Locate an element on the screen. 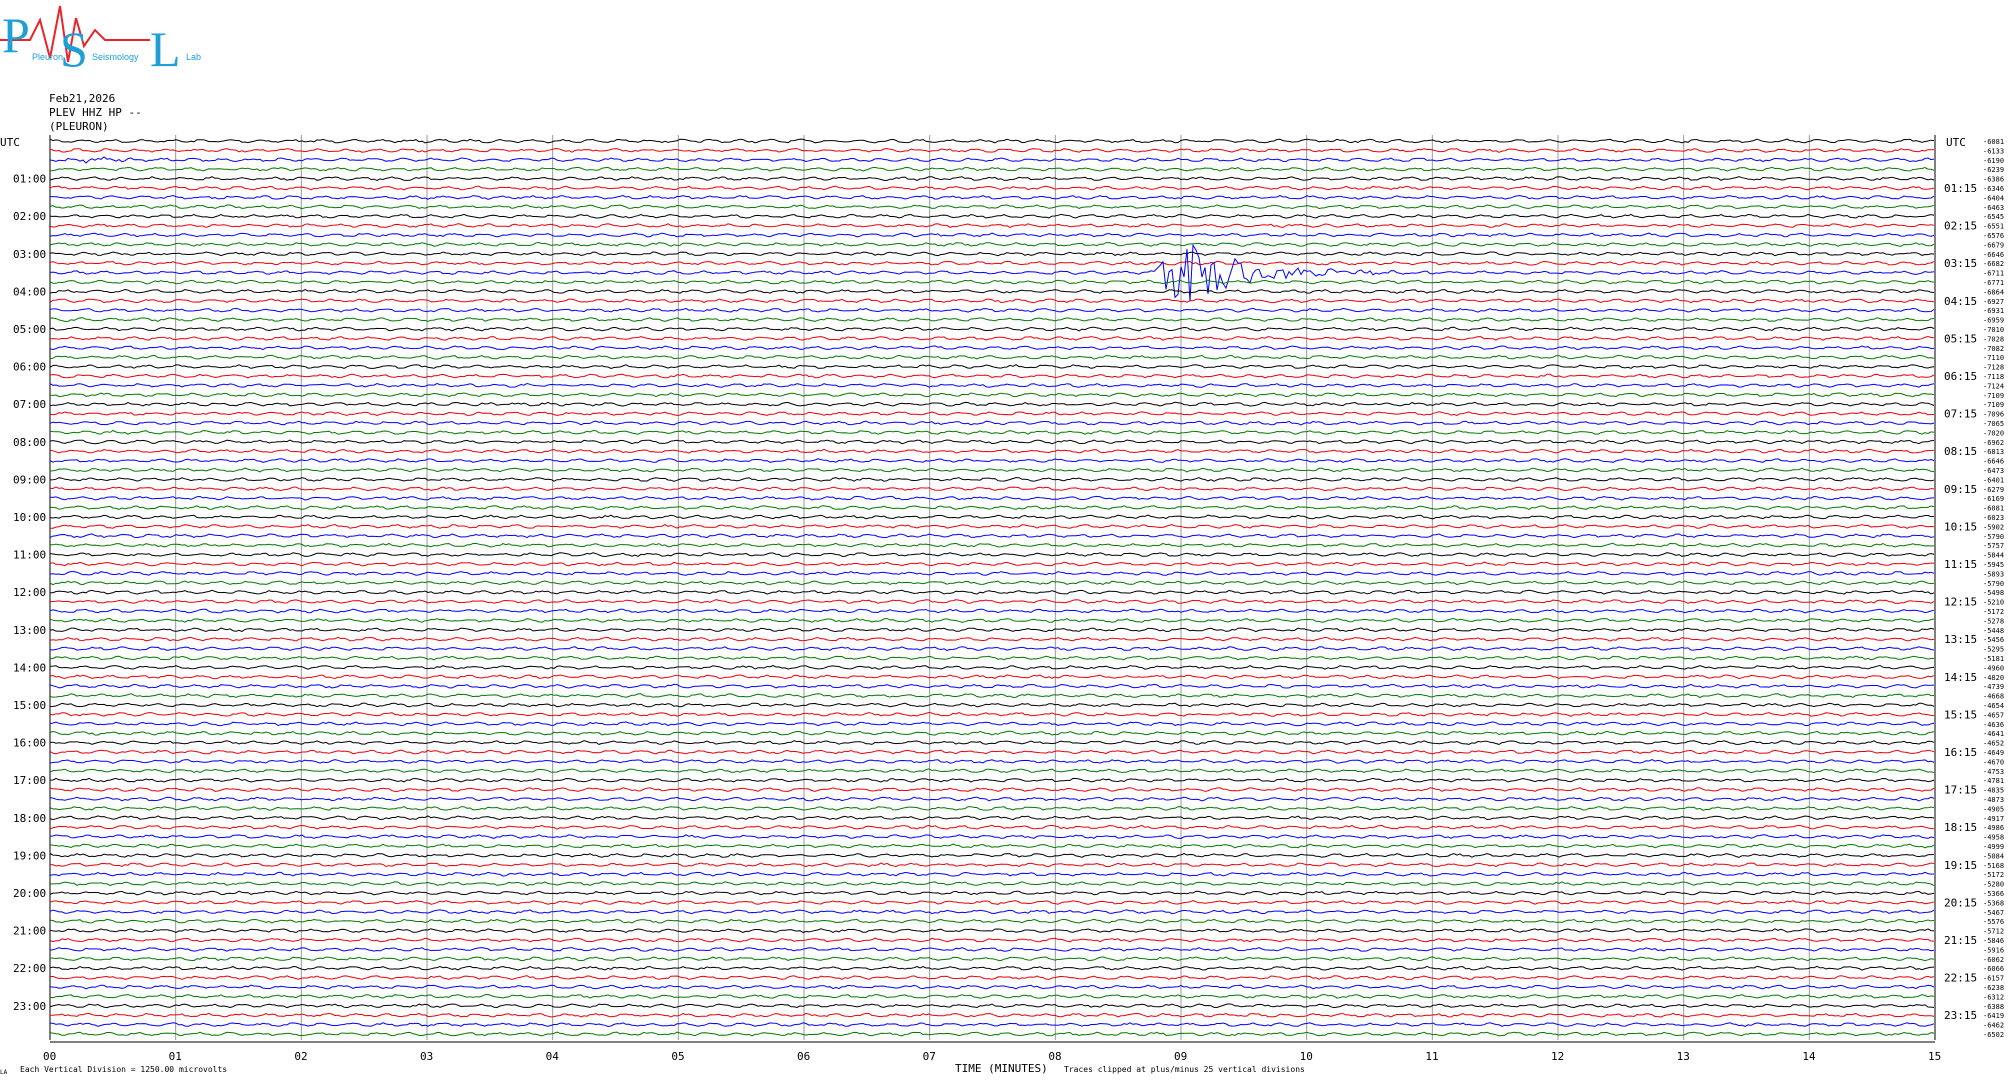 The image size is (2010, 1080). pleuron-seismology-lab-logo: P S L Pleuron Seismology Lab is located at coordinates (100, 37).